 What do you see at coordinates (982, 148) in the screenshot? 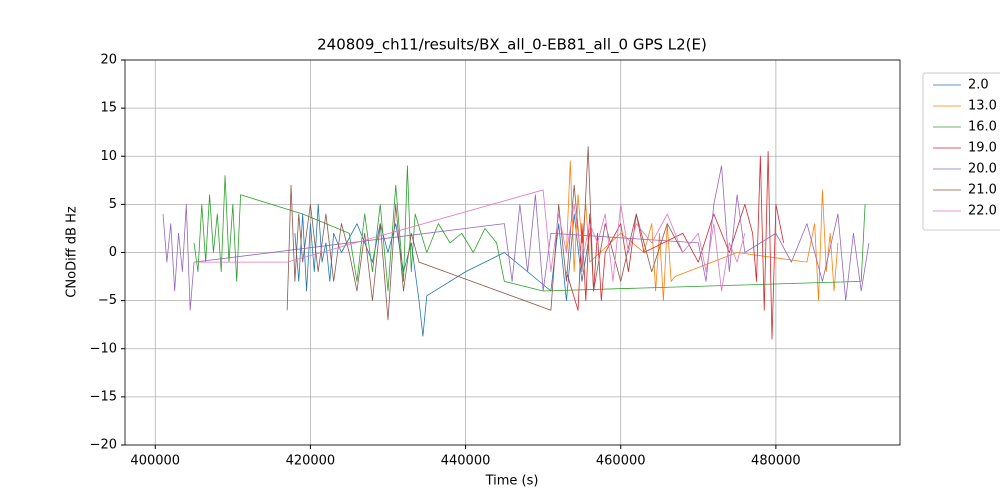
I see `legend-label: 19.0` at bounding box center [982, 148].